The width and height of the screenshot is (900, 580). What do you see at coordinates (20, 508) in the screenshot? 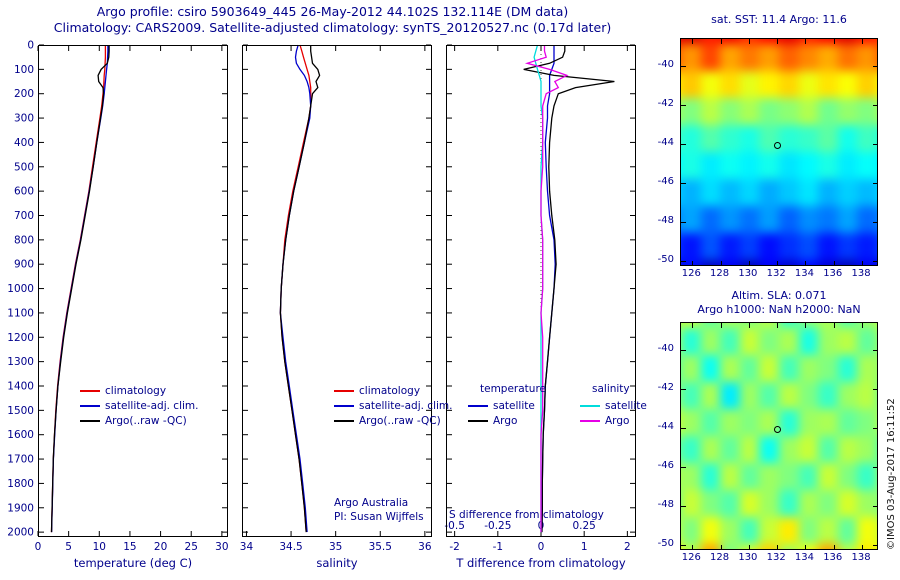
I see `depth-tick-label: 1900` at bounding box center [20, 508].